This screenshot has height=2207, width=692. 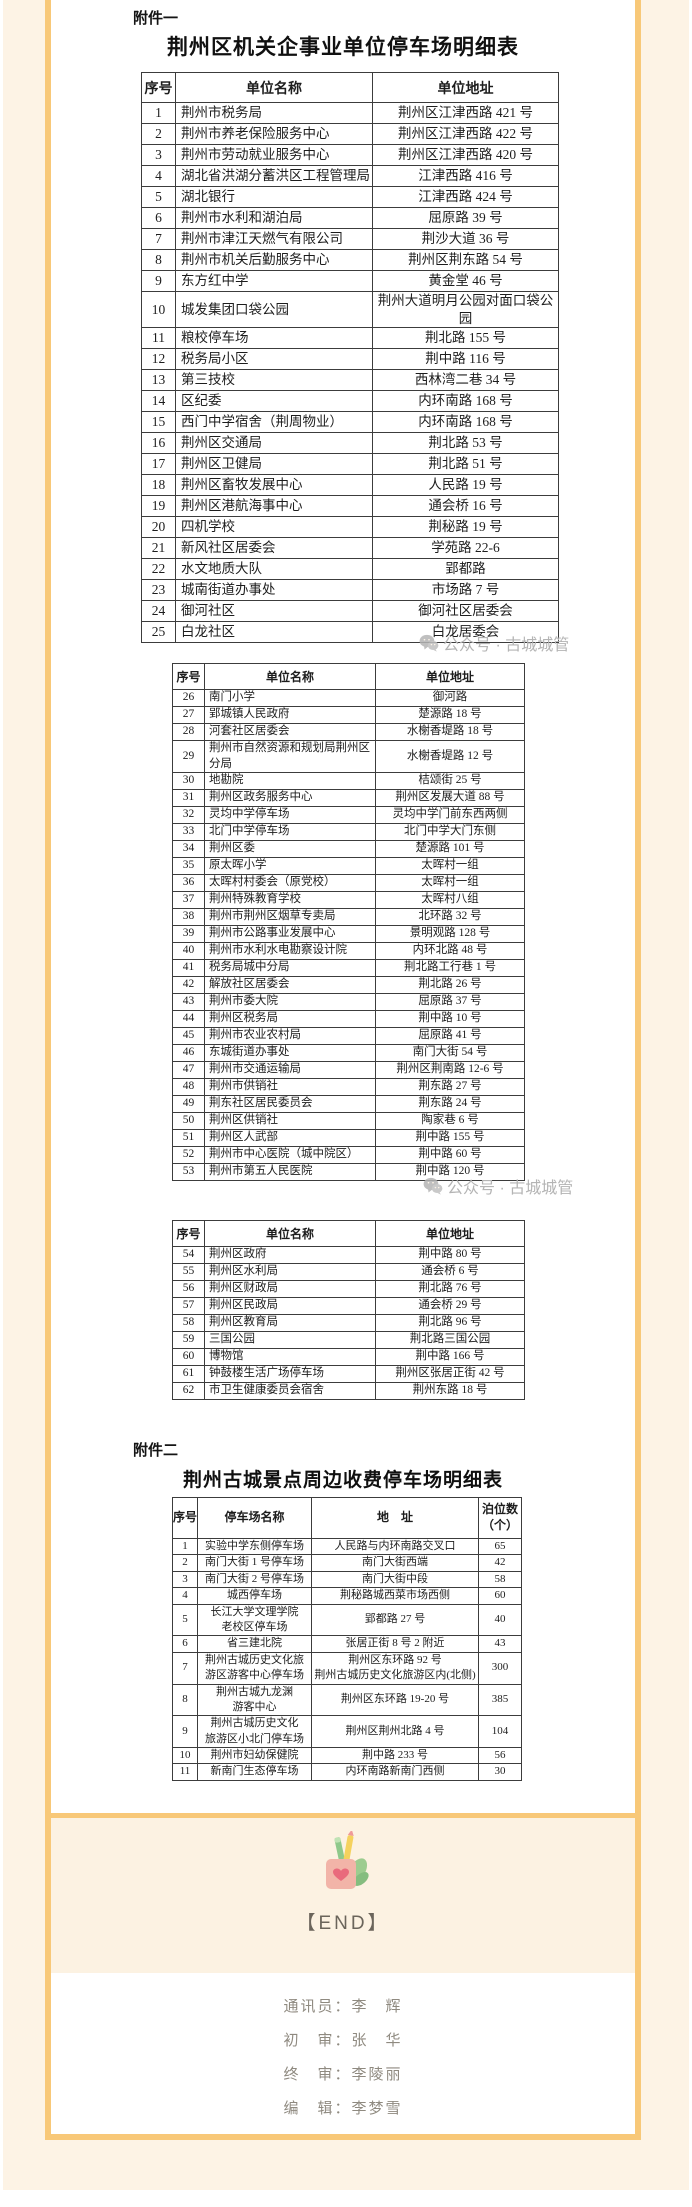 What do you see at coordinates (188, 1391) in the screenshot?
I see `serial-cell: 62` at bounding box center [188, 1391].